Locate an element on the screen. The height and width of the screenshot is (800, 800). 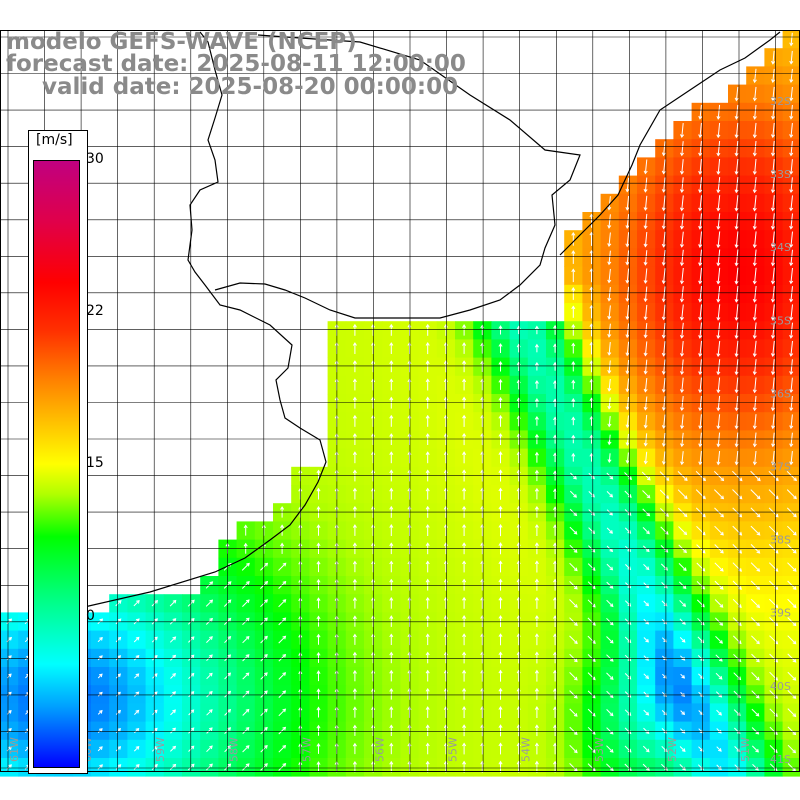
colorbar-tick-max: 30 is located at coordinates (95, 159).